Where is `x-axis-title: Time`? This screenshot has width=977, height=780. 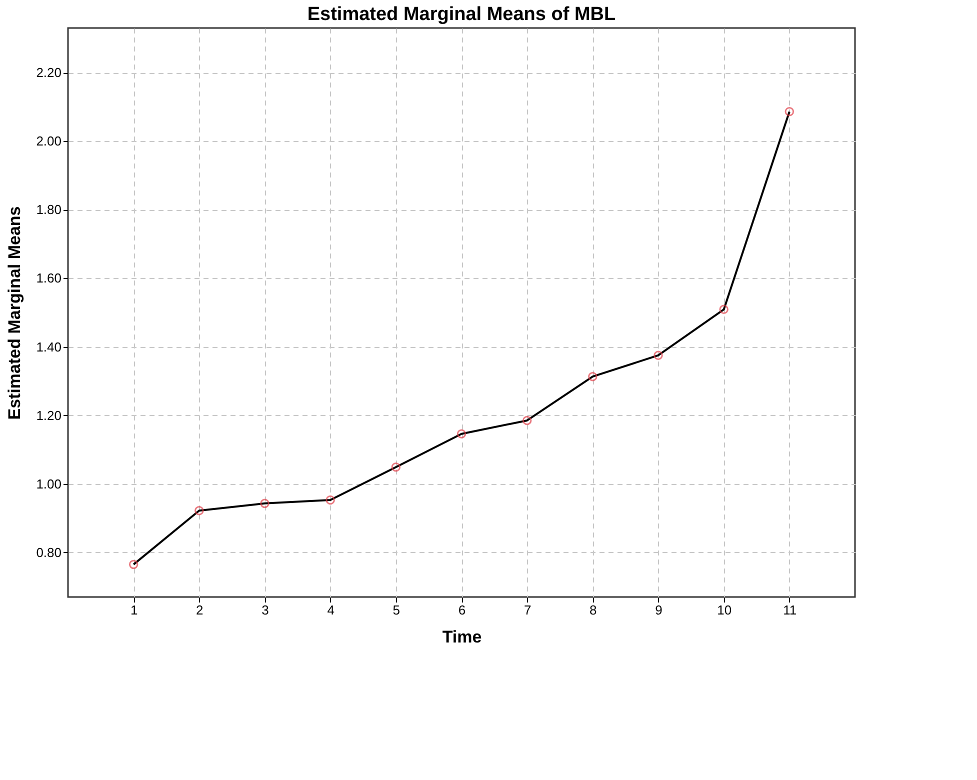 x-axis-title: Time is located at coordinates (462, 637).